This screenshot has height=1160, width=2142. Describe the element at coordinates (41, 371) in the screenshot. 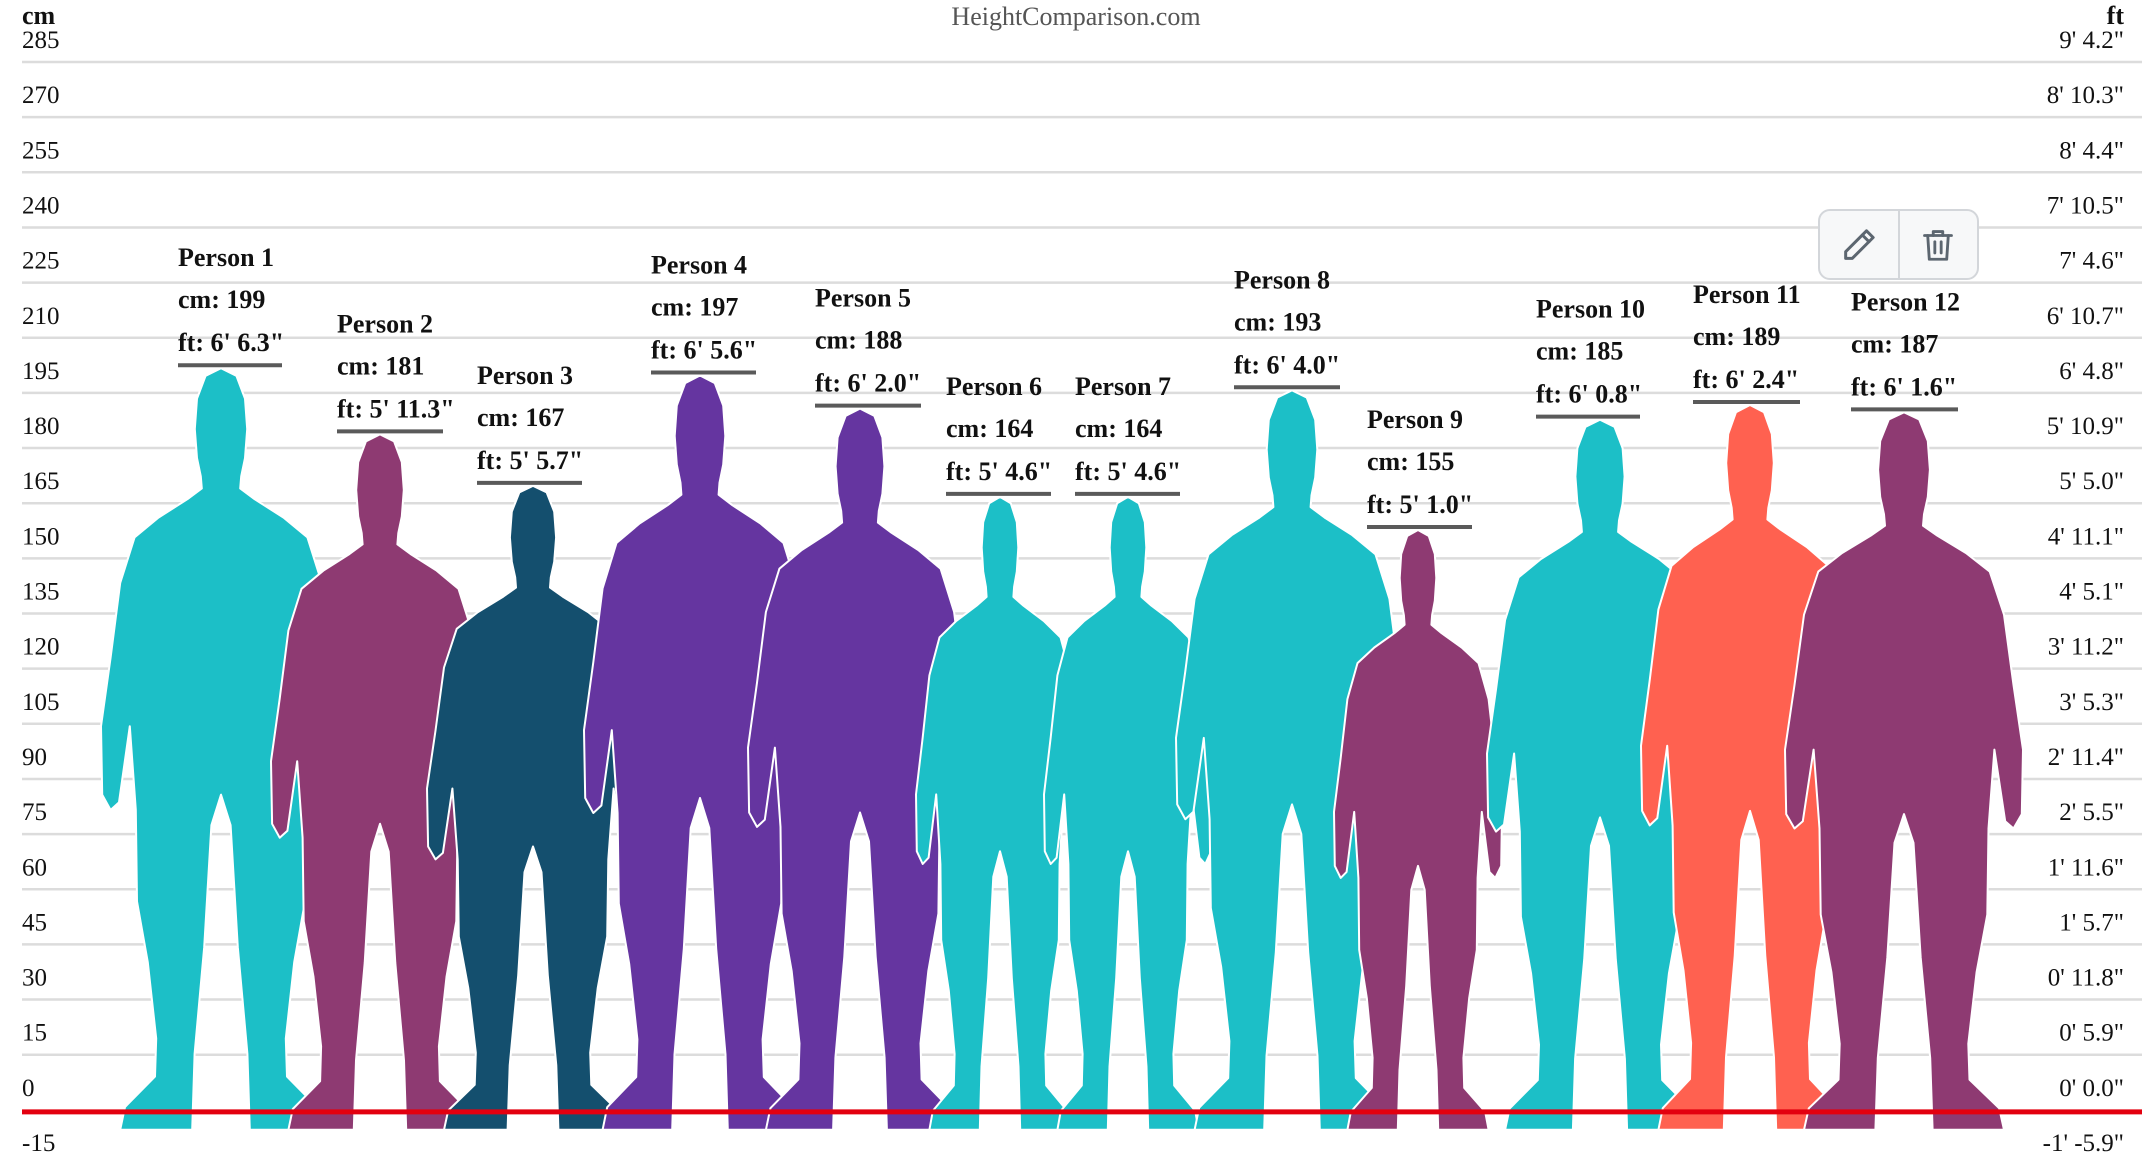

I see `y-tick-label-cm: 195` at that location.